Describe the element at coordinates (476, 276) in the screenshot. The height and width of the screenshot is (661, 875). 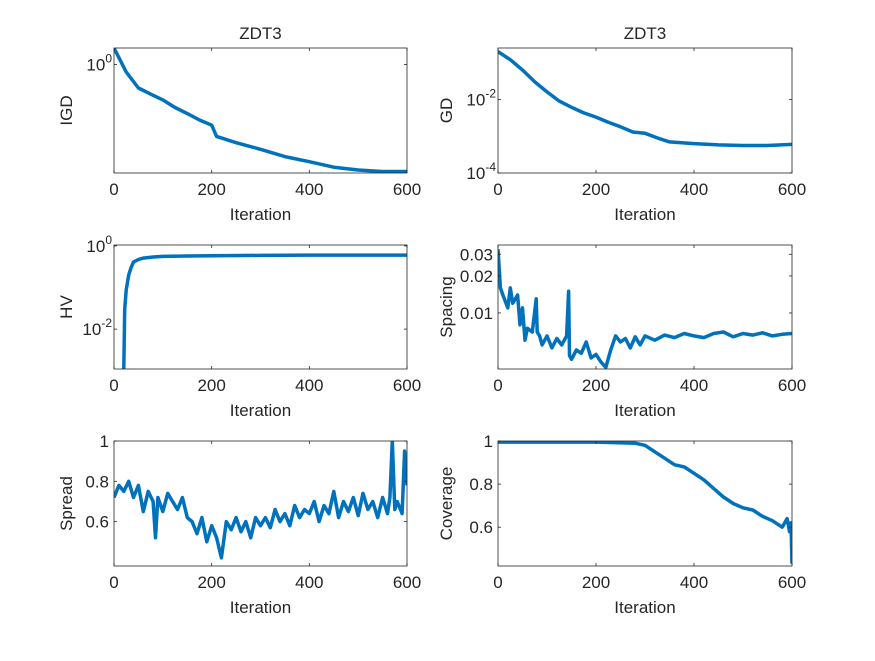
I see `y-tick-label: 0.02` at that location.